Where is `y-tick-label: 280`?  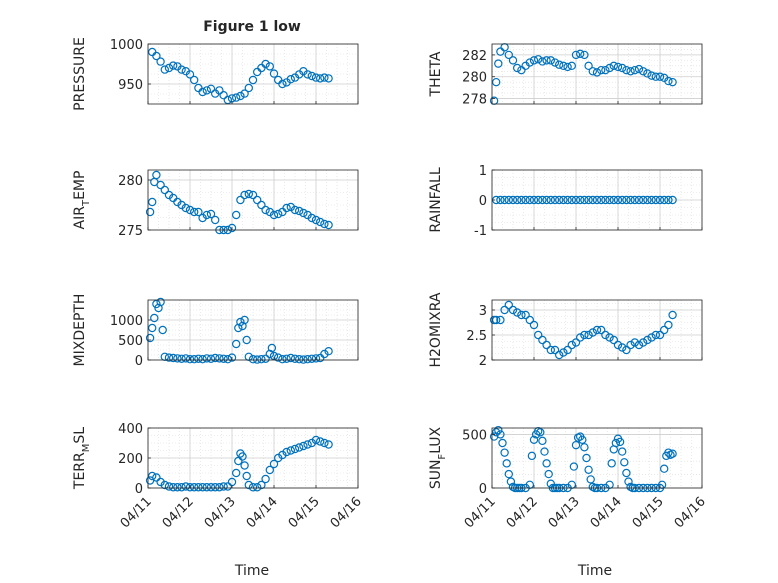
y-tick-label: 280 is located at coordinates (474, 78).